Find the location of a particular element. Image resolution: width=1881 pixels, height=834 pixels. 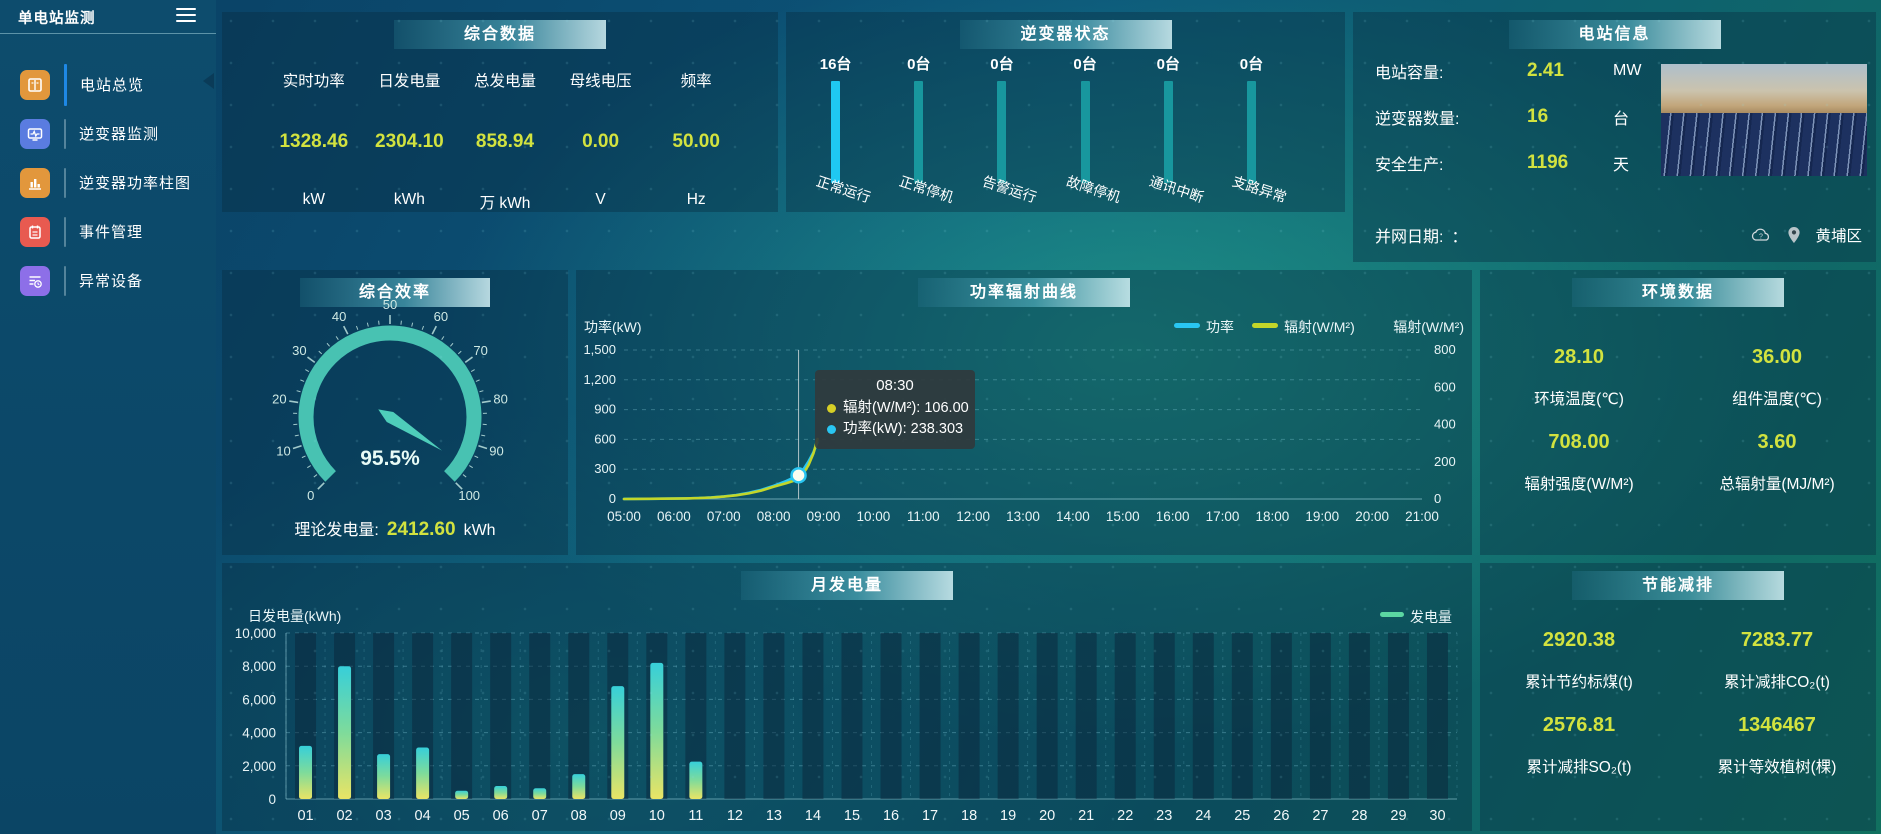

metric-label: 总辐射量(MJ/M²) is located at coordinates (1777, 484).